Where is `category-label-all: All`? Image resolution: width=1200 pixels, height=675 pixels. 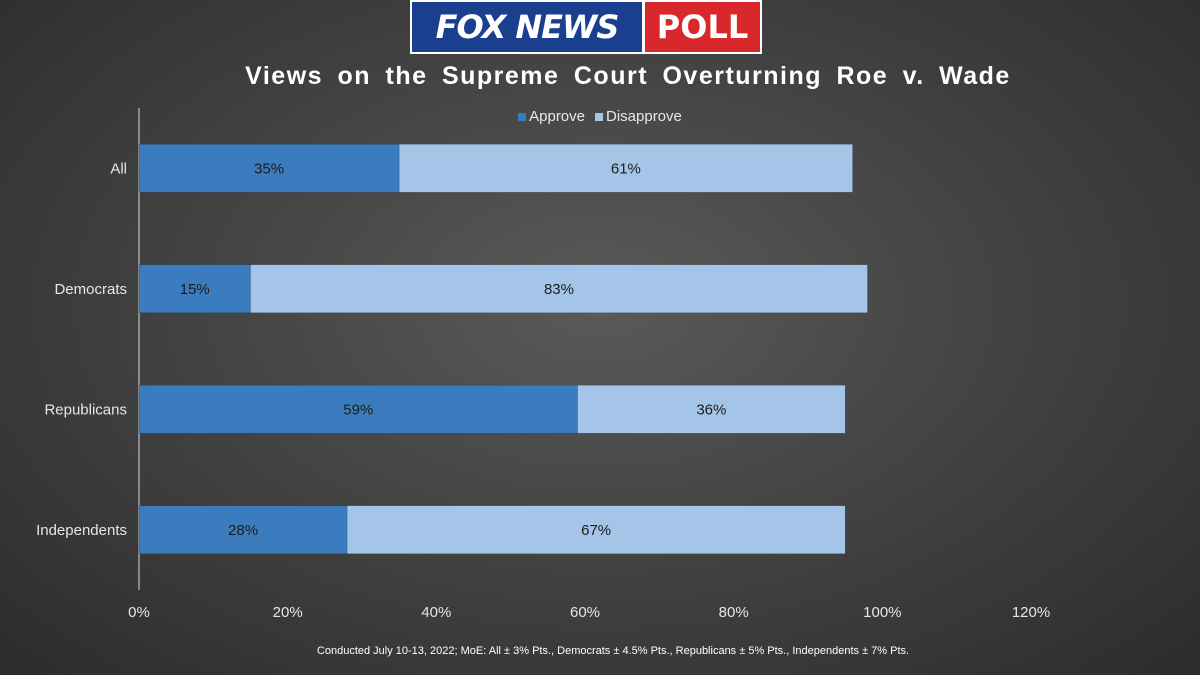
category-label-all: All is located at coordinates (118, 168).